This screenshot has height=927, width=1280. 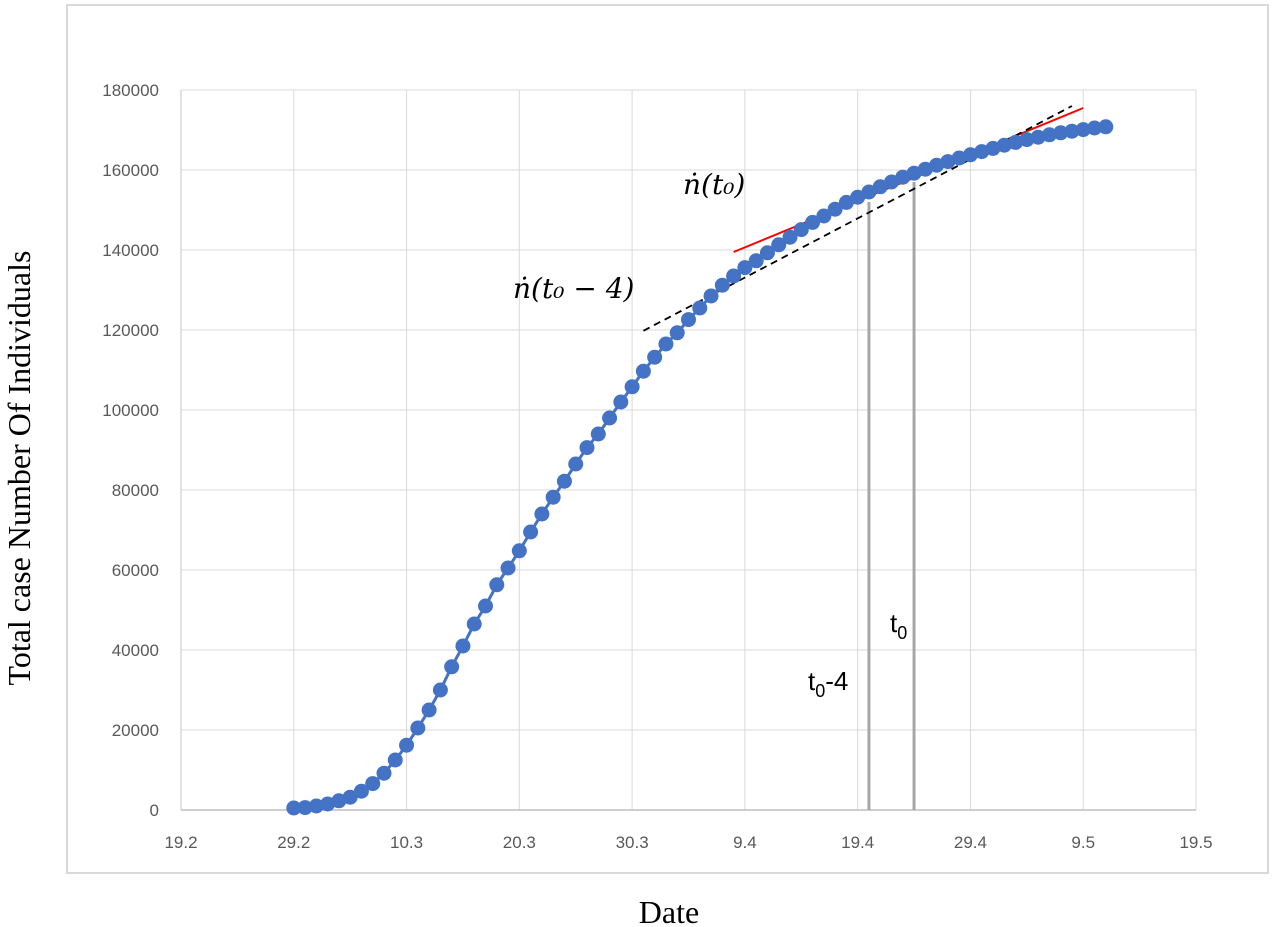 I want to click on label-ndot-t0-minus-4: ṅ(t₀ − 4), so click(x=573, y=288).